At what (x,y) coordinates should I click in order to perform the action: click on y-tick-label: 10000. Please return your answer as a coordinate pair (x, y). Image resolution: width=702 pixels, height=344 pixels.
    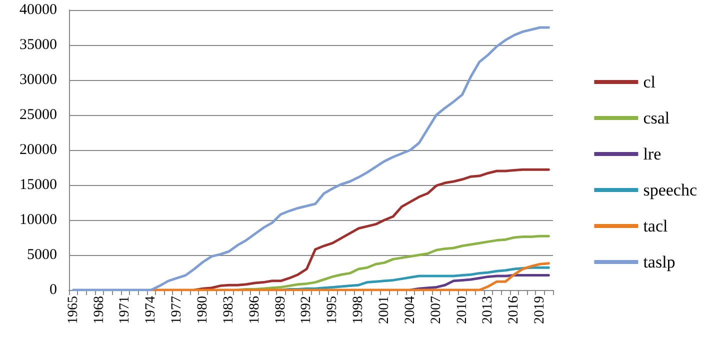
    Looking at the image, I should click on (38, 220).